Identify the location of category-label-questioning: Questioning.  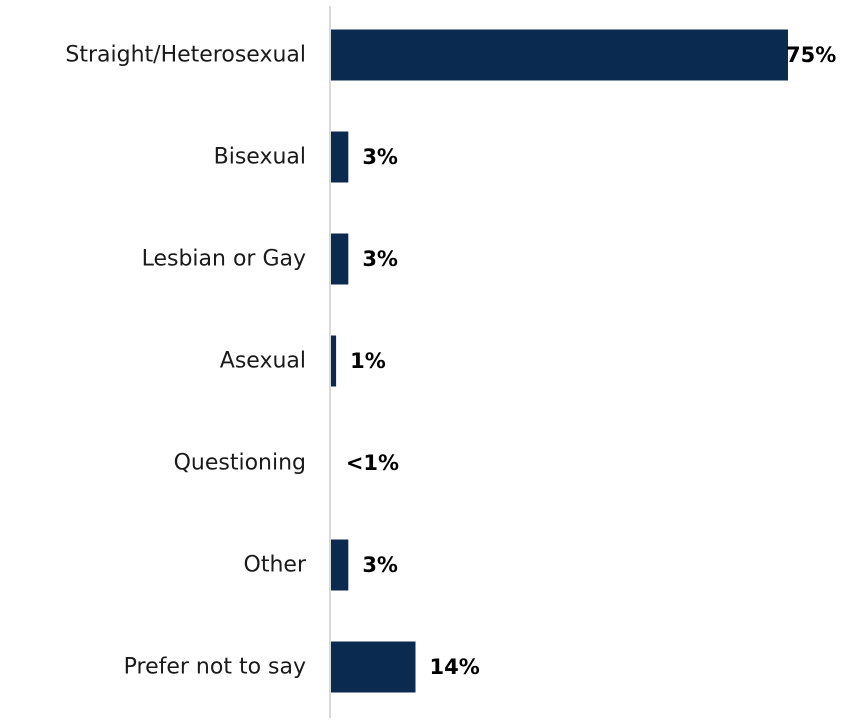
(240, 463).